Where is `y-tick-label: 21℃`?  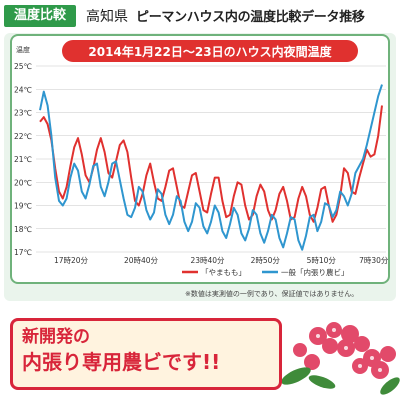 y-tick-label: 21℃ is located at coordinates (23, 159).